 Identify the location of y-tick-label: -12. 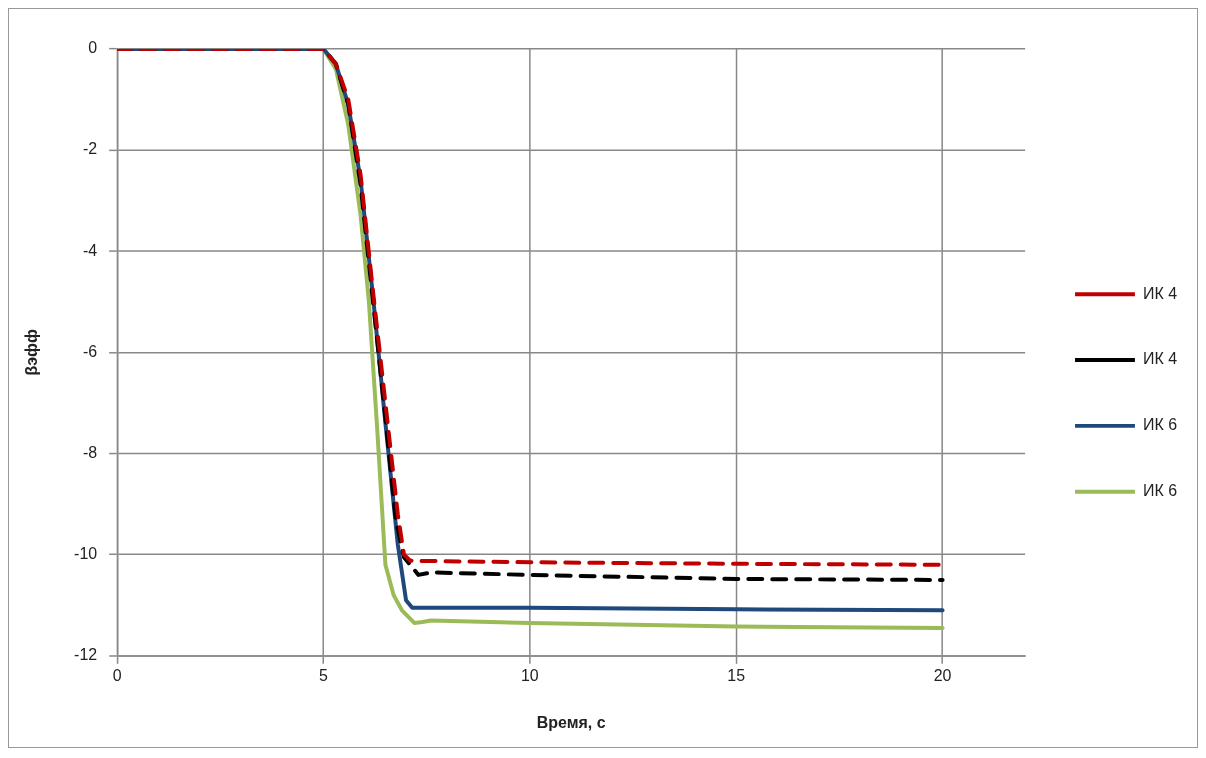
(86, 655).